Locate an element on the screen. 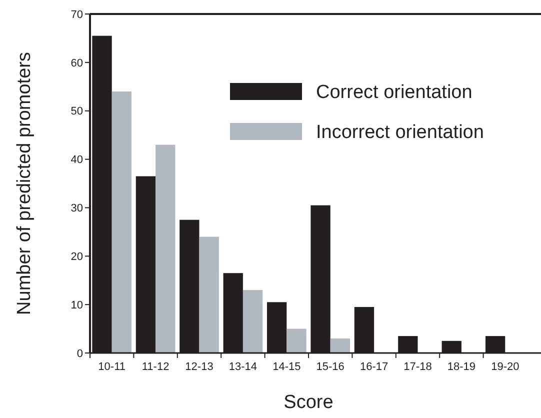  y-tick-label: 70 is located at coordinates (76, 14).